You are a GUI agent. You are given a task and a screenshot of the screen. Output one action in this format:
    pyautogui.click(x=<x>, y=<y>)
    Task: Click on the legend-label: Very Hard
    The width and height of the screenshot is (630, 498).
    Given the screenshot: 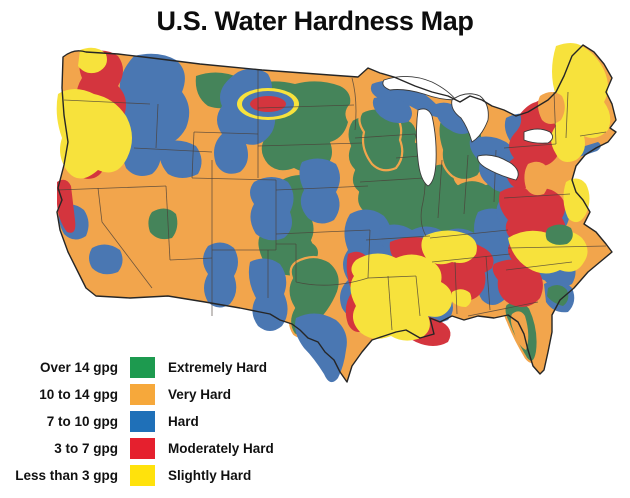 What is the action you would take?
    pyautogui.click(x=200, y=394)
    